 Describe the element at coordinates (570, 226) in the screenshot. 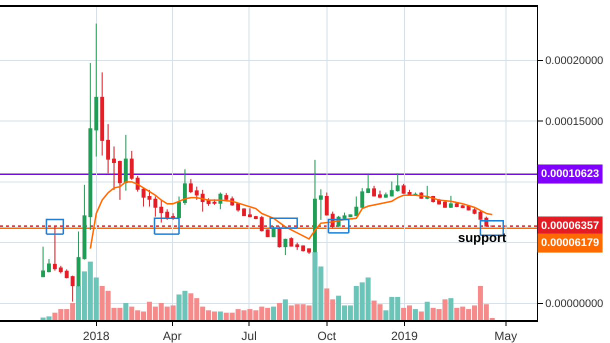

I see `ref-line-label: 0.00006357` at that location.